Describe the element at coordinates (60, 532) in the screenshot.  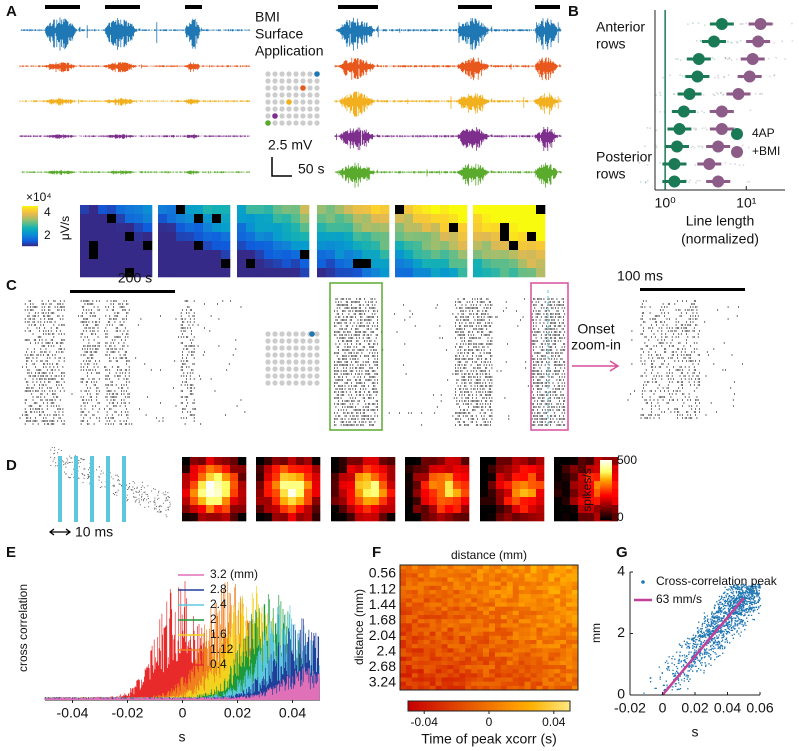
I see `scale-arrow` at that location.